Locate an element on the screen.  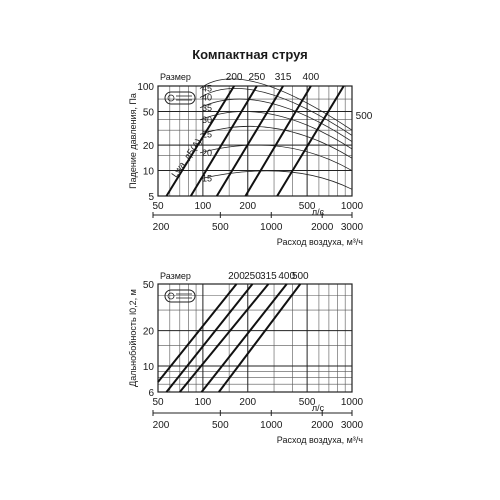
pressure-xtick-label: 100 is located at coordinates (203, 206).